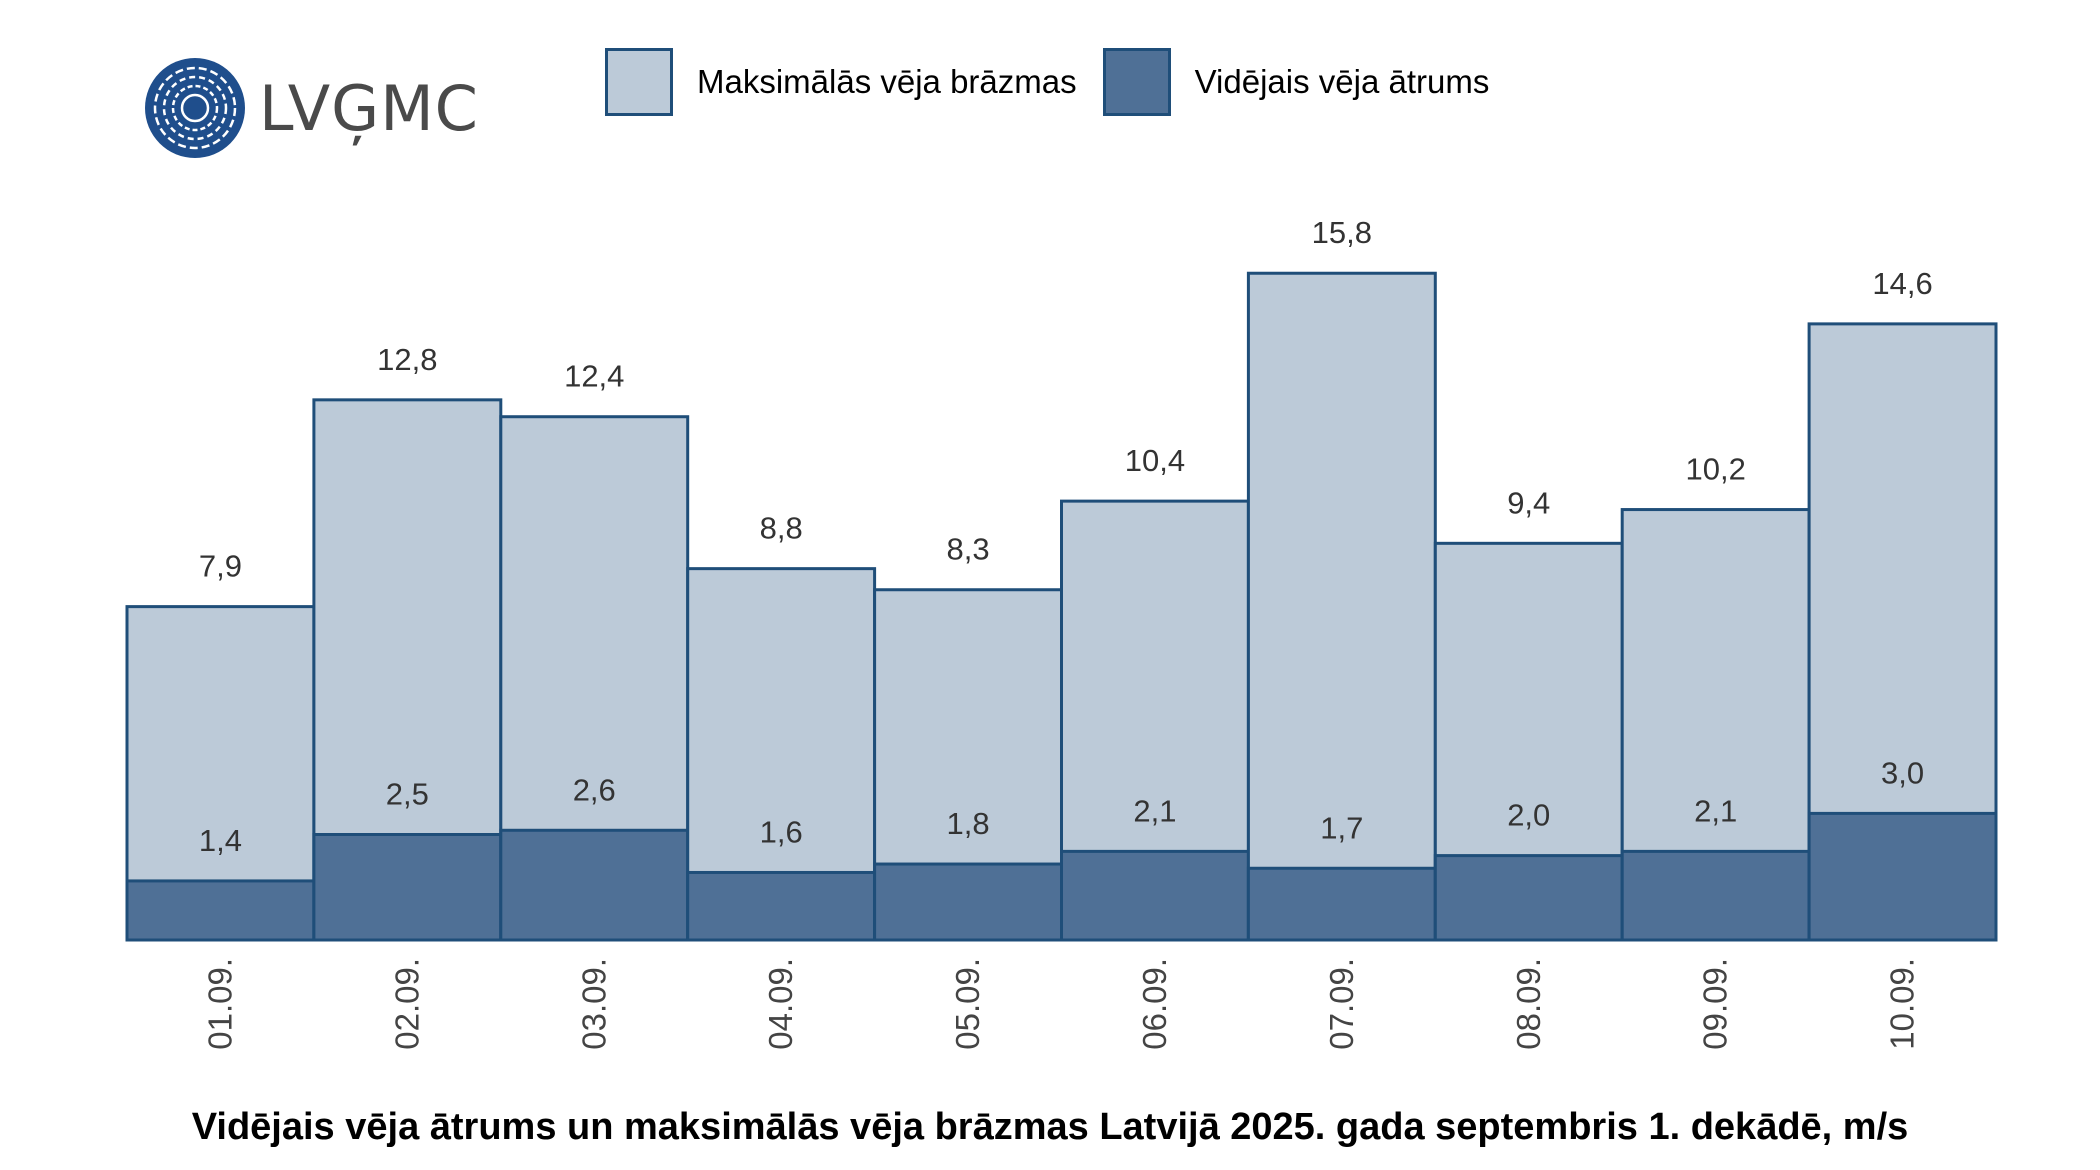 This screenshot has height=1170, width=2100. I want to click on data-label-gust-7: 15,8, so click(1342, 232).